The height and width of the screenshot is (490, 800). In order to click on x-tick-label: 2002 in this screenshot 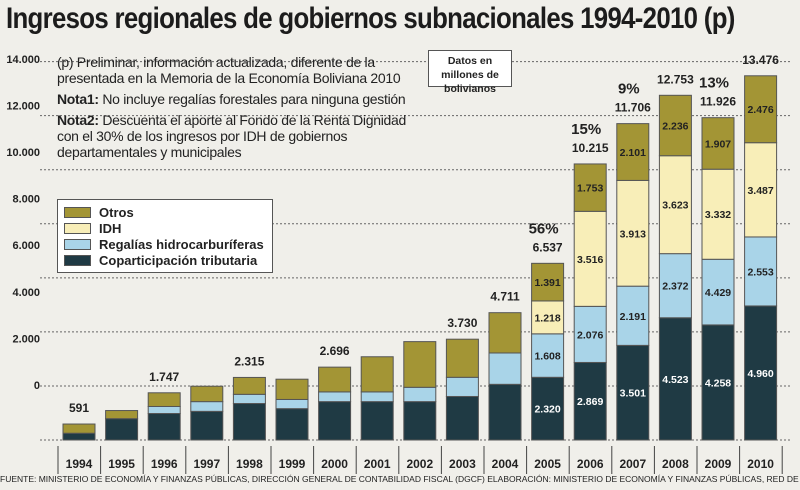, I will do `click(419, 464)`.